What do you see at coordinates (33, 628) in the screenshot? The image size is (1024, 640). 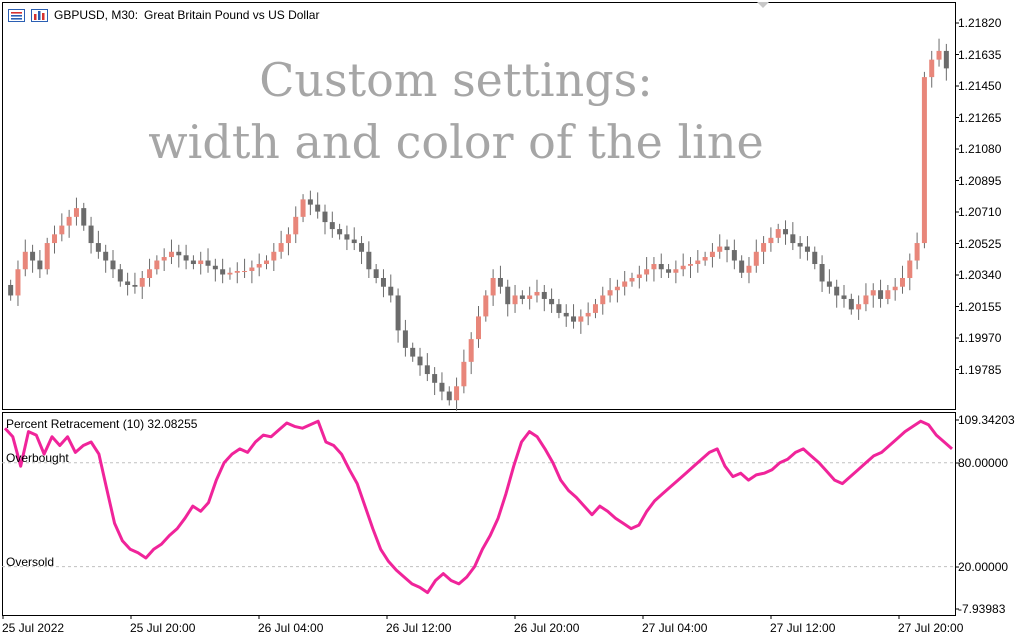 I see `time-tick-label: 25 Jul 2022` at bounding box center [33, 628].